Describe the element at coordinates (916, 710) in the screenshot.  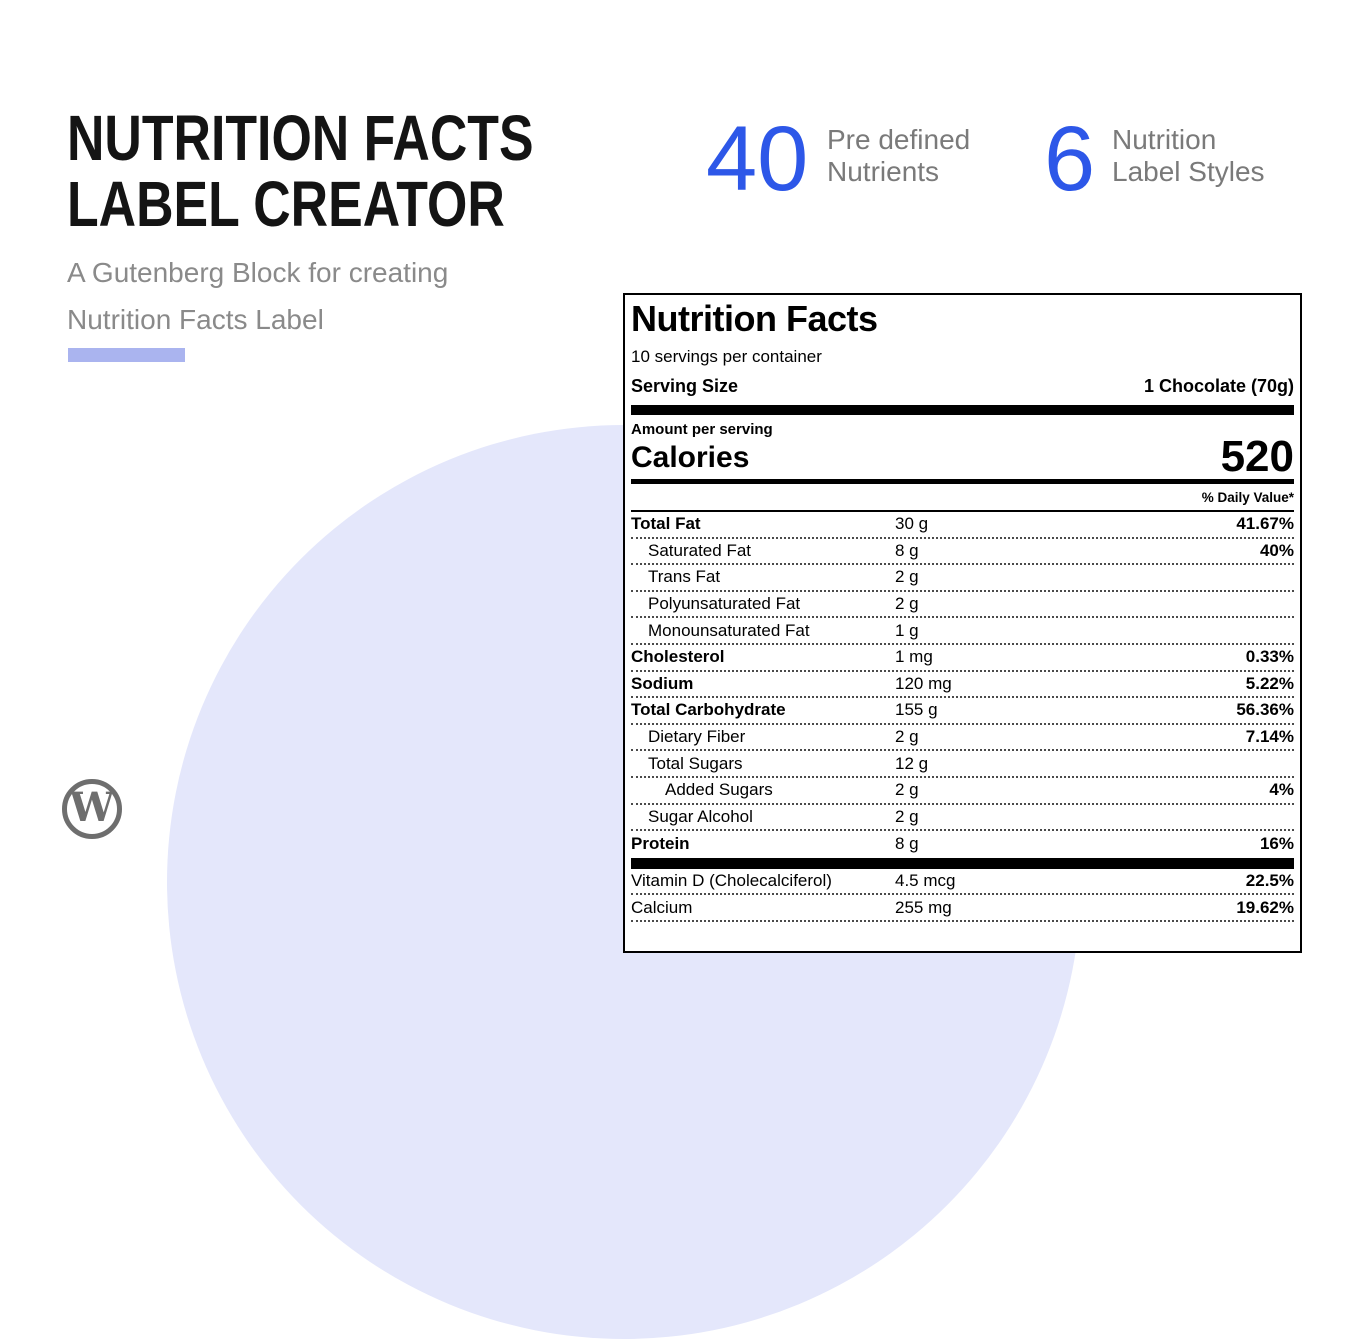
I see `nutrient-amount: 155 g` at that location.